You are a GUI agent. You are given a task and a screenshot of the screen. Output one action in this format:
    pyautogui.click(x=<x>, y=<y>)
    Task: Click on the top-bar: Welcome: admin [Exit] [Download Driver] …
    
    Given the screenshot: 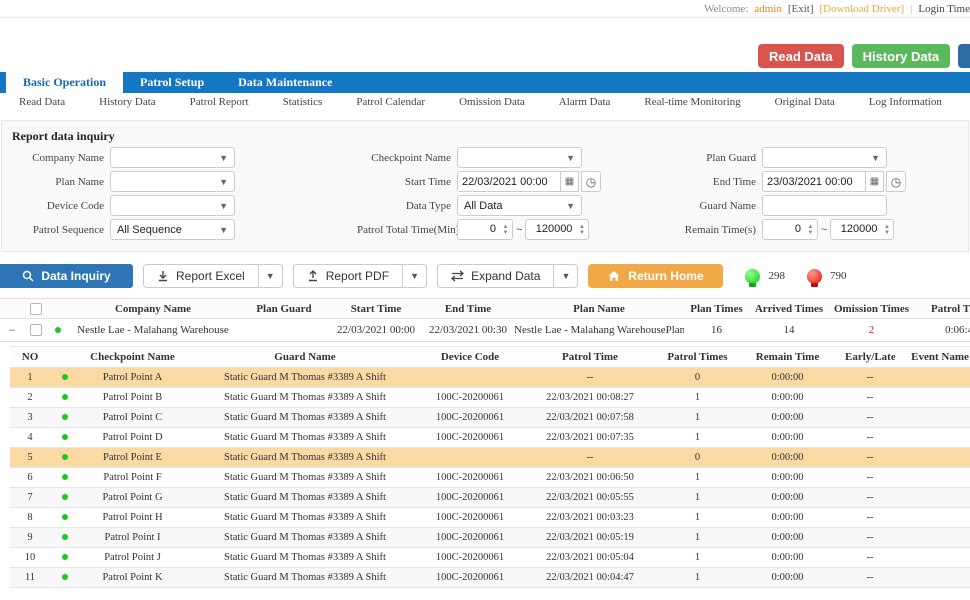 What is the action you would take?
    pyautogui.click(x=485, y=9)
    